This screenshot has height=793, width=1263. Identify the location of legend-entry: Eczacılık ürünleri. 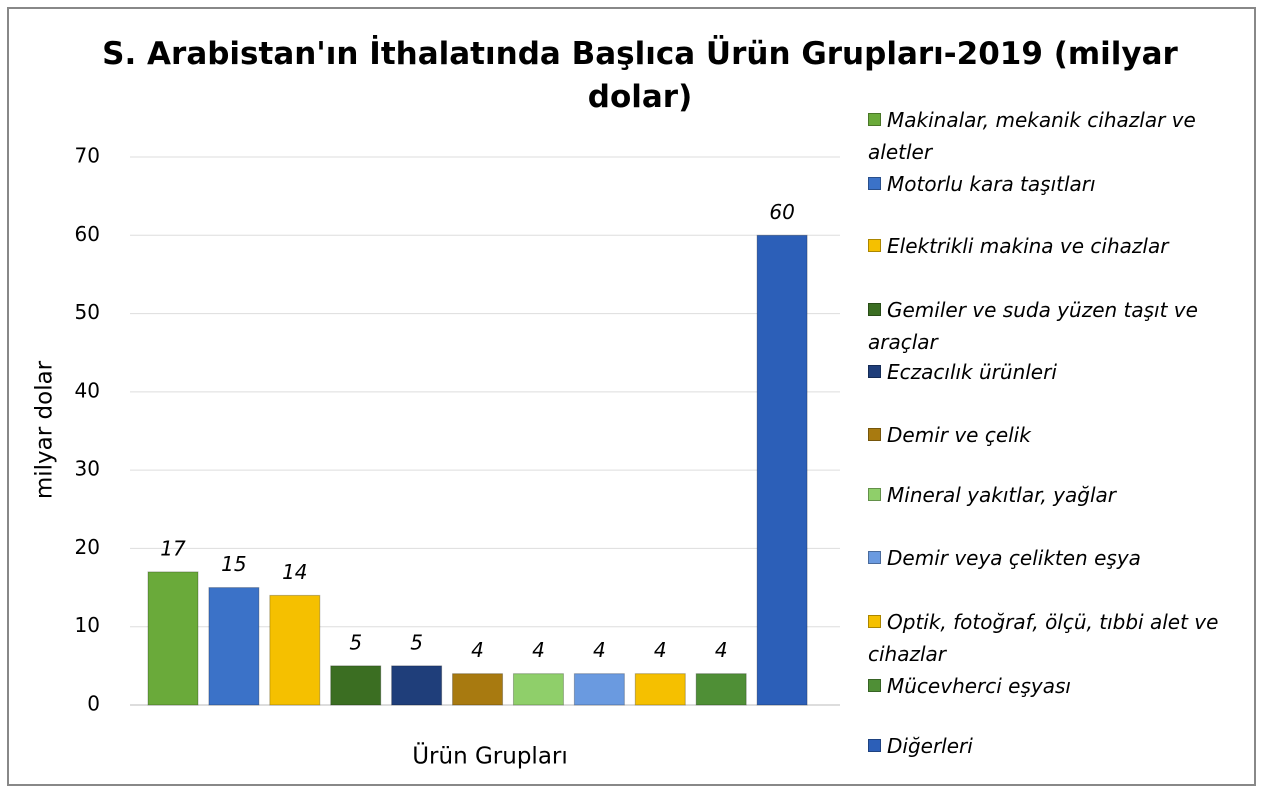
(1058, 372).